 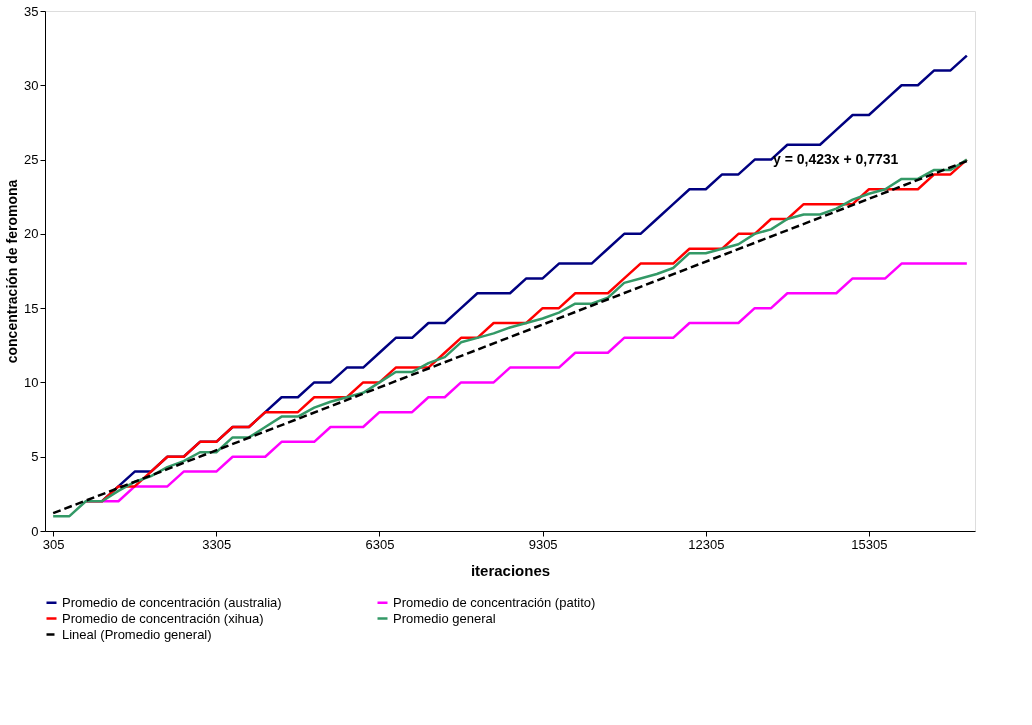 I want to click on y-tick-label: 15, so click(x=31, y=308).